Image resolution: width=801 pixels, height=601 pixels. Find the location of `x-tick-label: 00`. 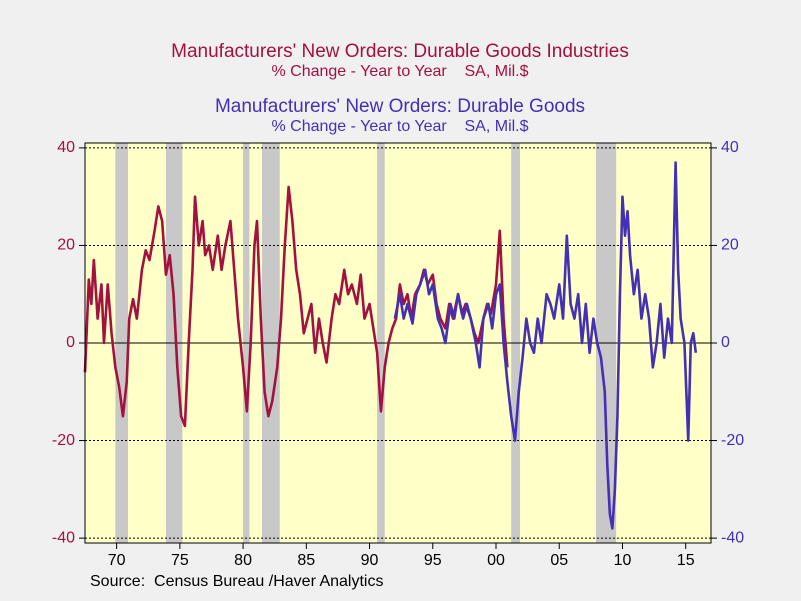

x-tick-label: 00 is located at coordinates (496, 560).